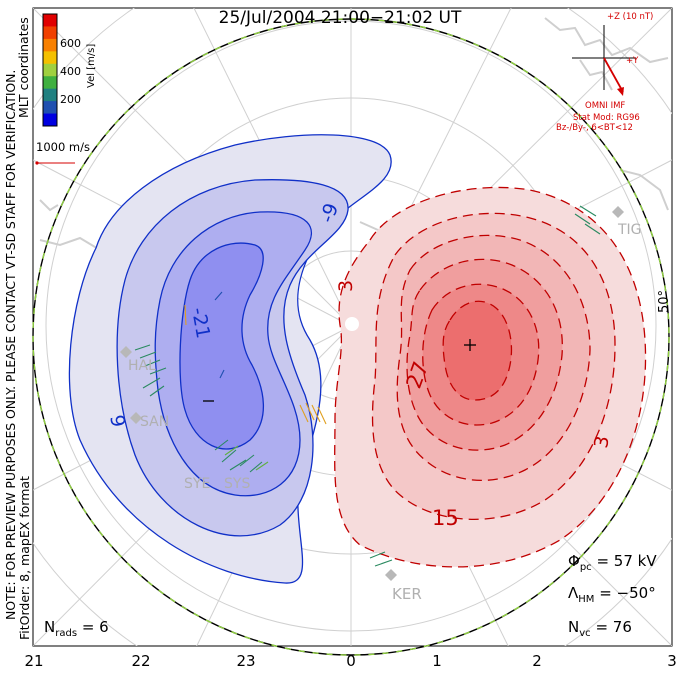  Describe the element at coordinates (70, 71) in the screenshot. I see `colorbar-tick-400: 400` at that location.